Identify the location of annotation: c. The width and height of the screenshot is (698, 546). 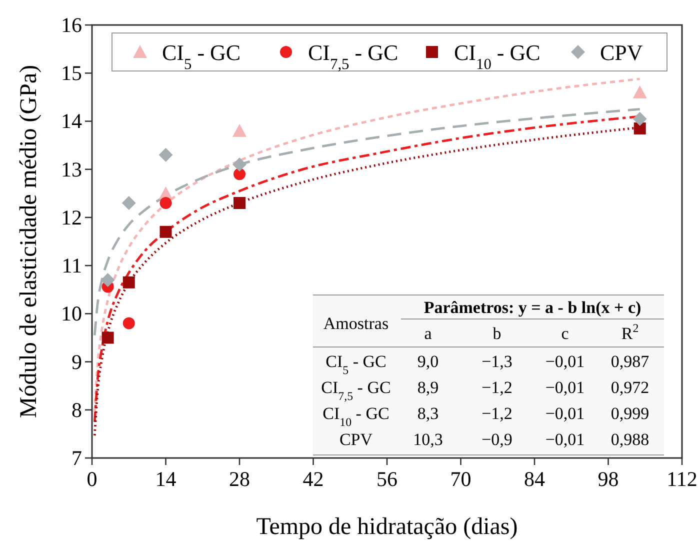
(565, 333).